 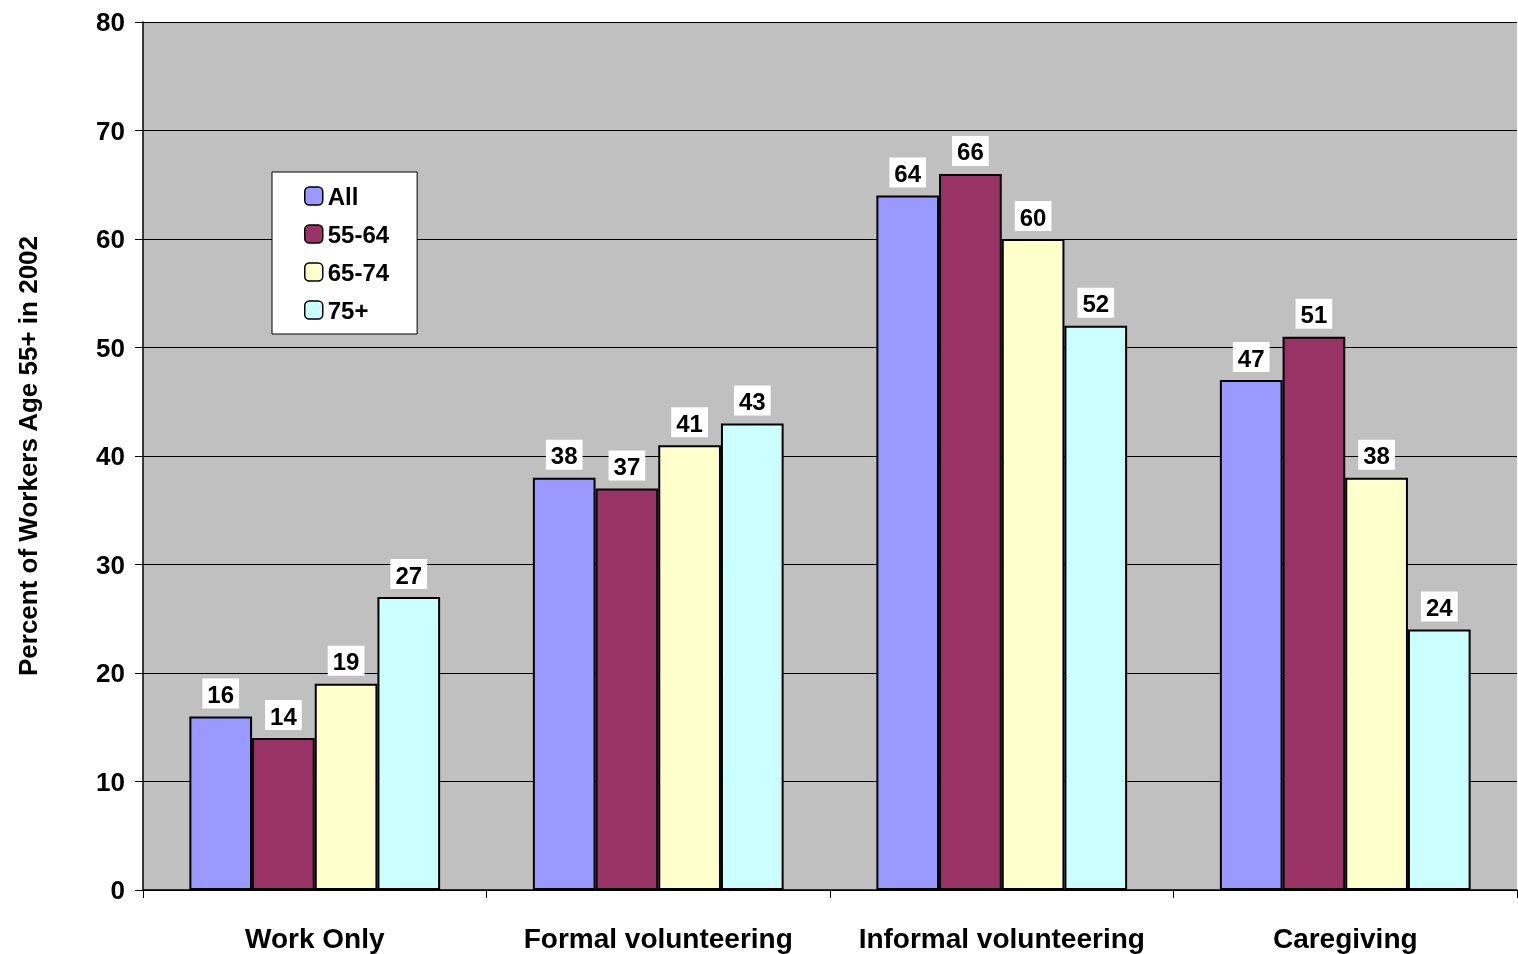 I want to click on data-label: 66, so click(x=970, y=152).